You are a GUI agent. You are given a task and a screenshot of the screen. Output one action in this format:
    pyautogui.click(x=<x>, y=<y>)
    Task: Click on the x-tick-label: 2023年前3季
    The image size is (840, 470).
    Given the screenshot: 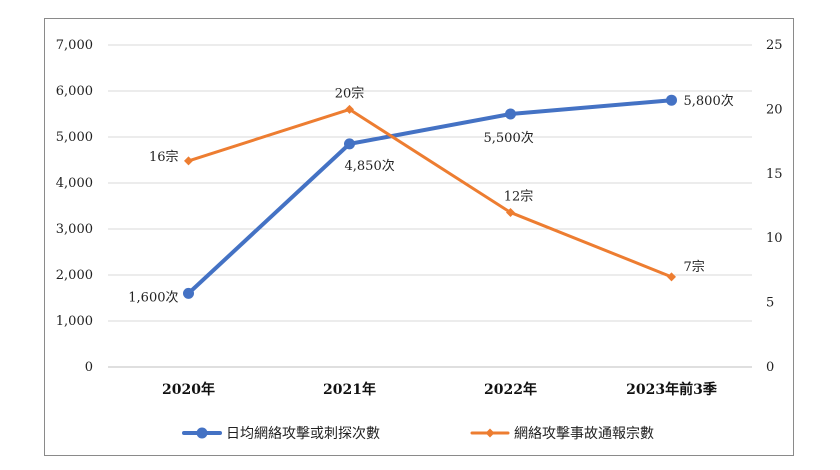 What is the action you would take?
    pyautogui.click(x=671, y=389)
    